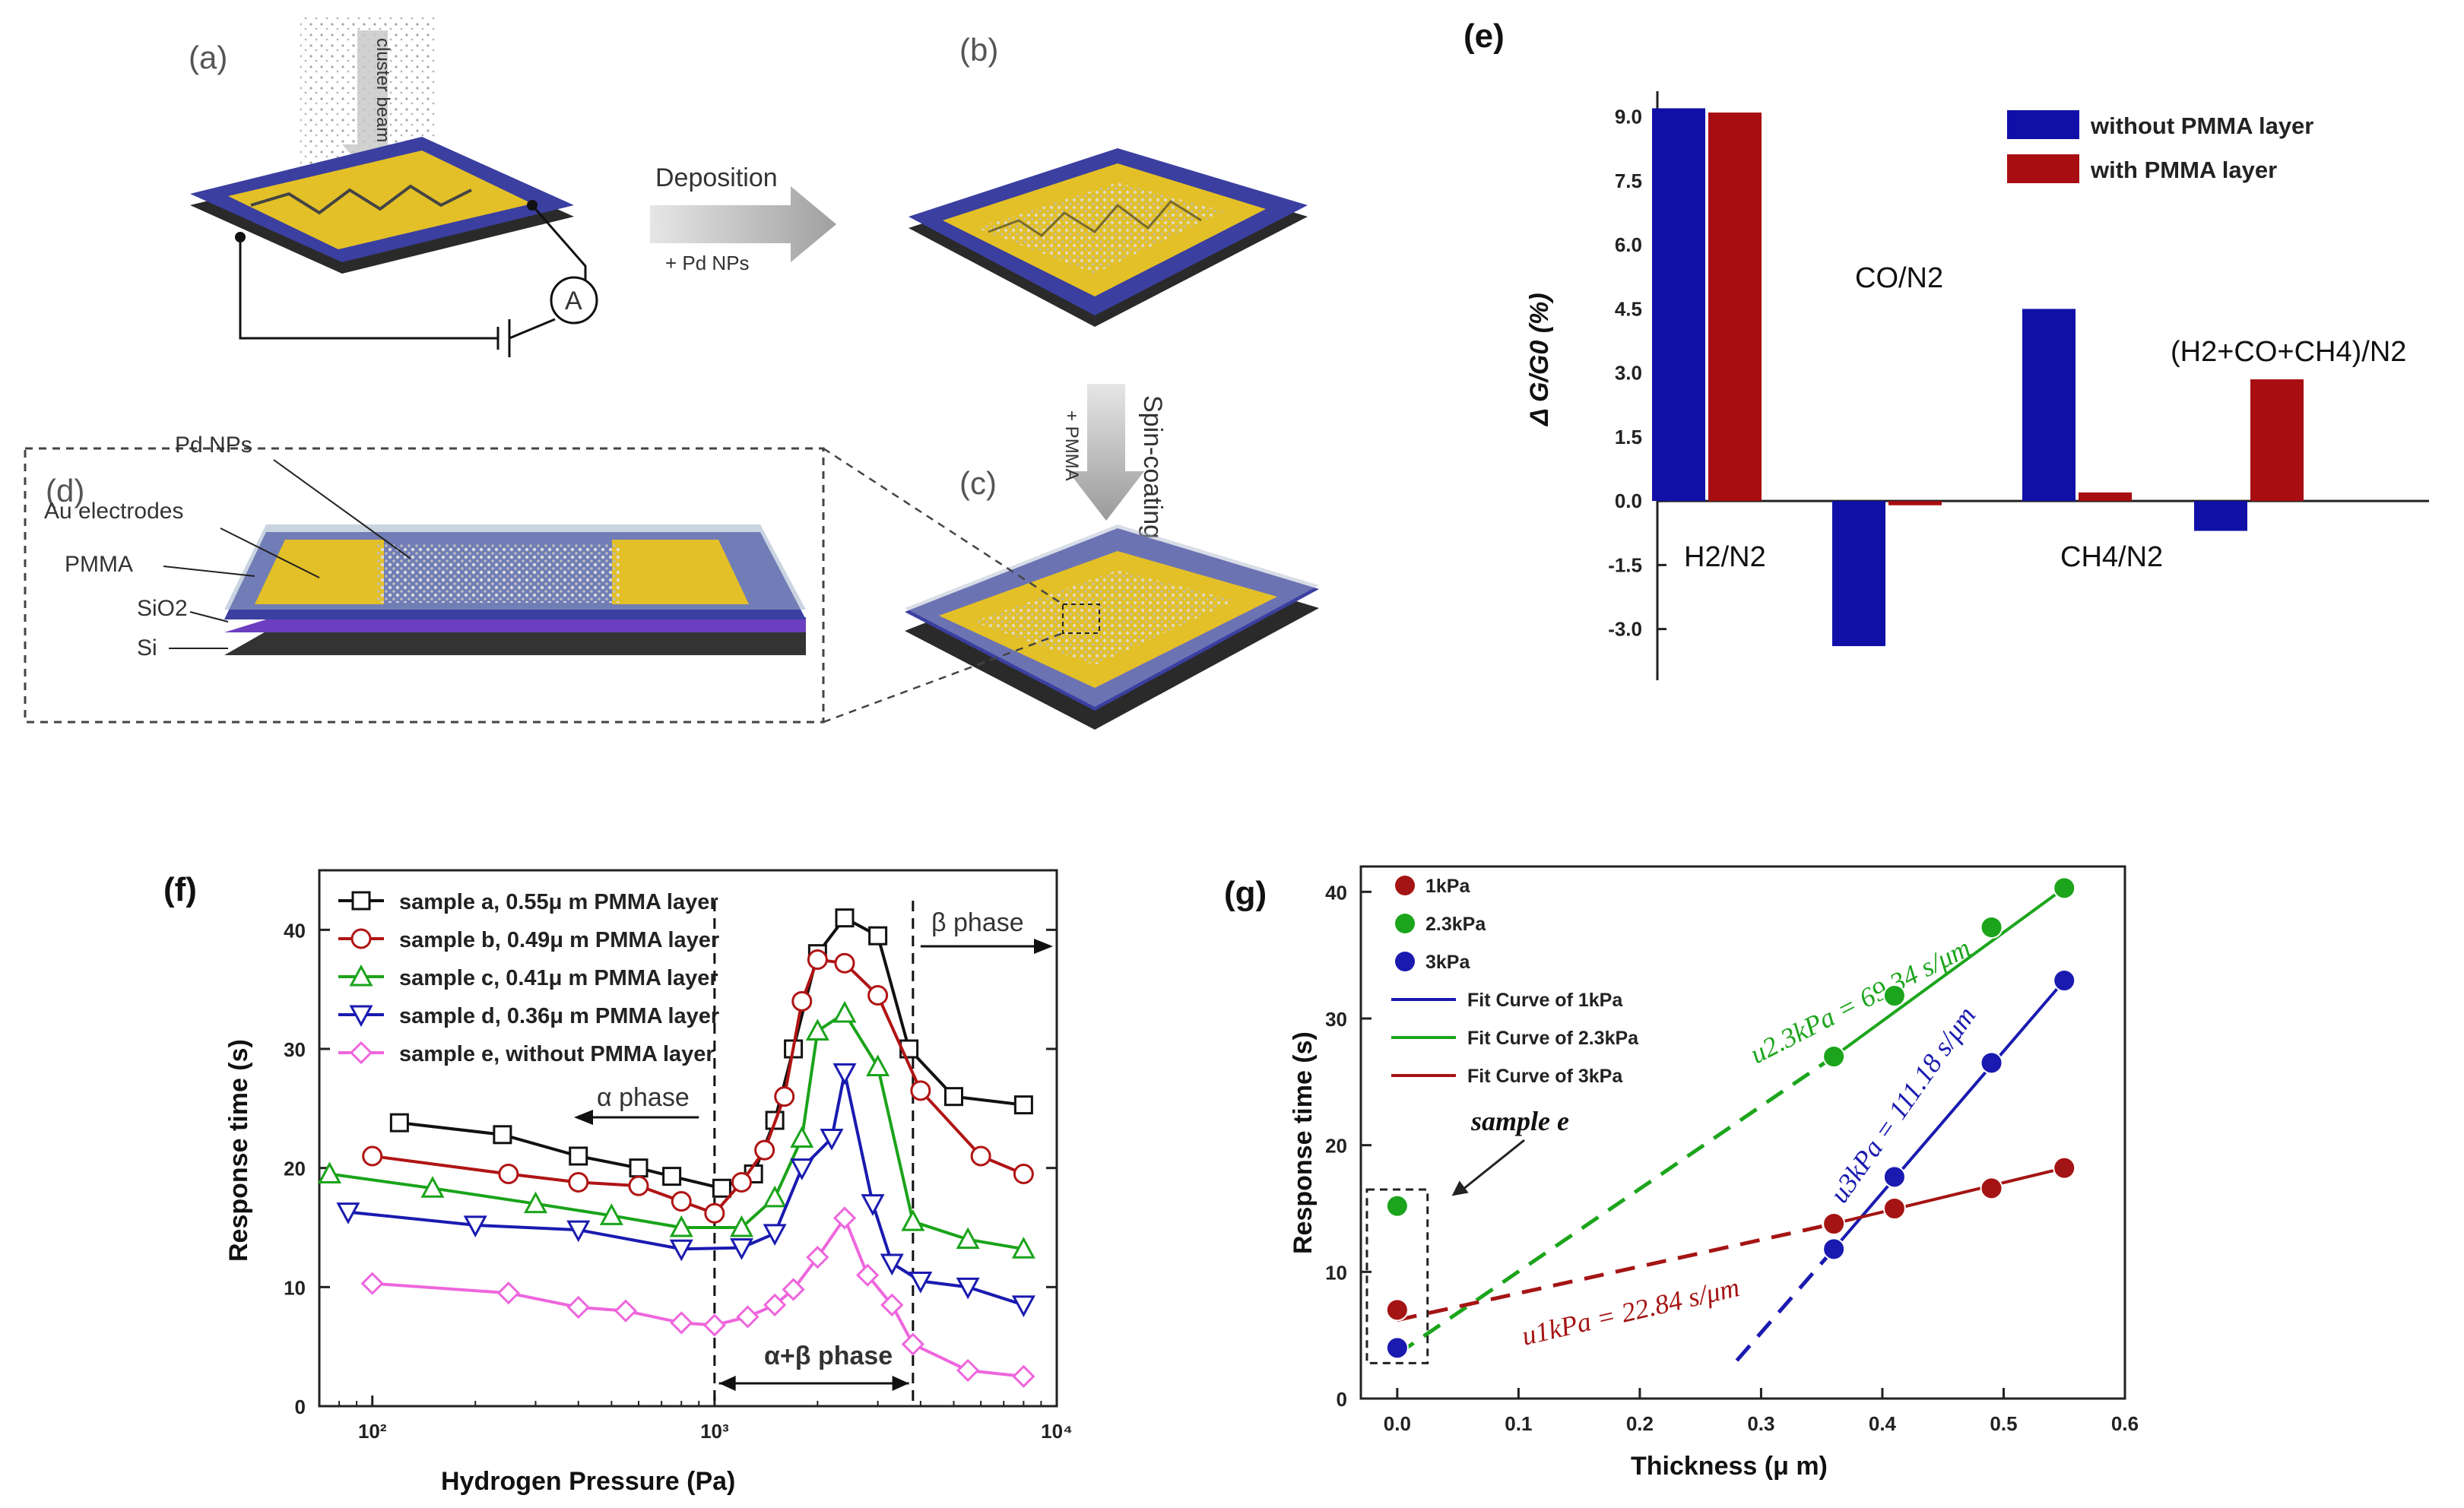 Image resolution: width=2464 pixels, height=1508 pixels. Describe the element at coordinates (1448, 963) in the screenshot. I see `chart-g-legend-label: 3kPa` at that location.